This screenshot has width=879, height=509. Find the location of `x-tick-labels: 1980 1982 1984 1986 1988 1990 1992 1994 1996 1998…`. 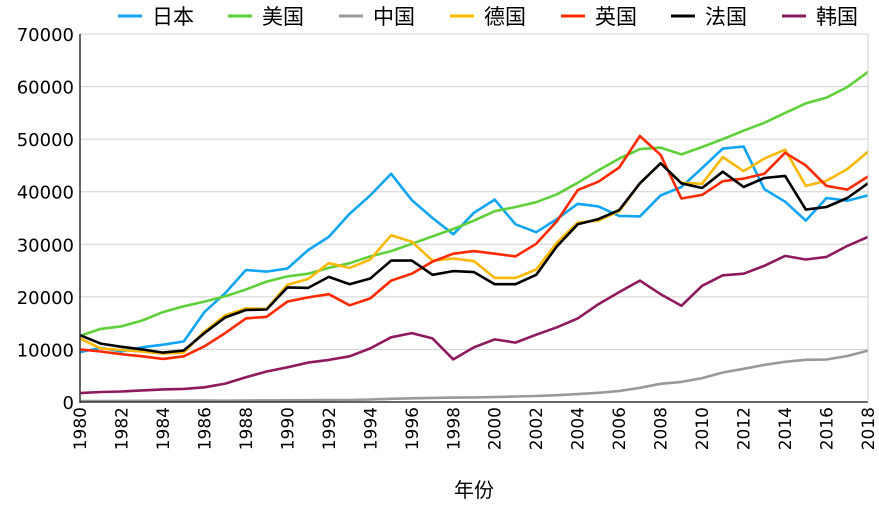

x-tick-labels: 1980 1982 1984 1986 1988 1990 1992 1994 1996 1998… is located at coordinates (475, 428).